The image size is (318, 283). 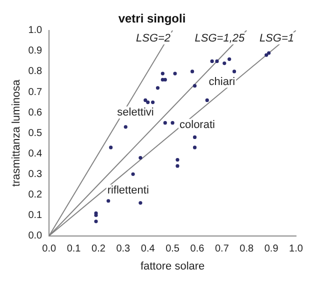 I want to click on y-tick-label: 1.0, so click(x=35, y=30).